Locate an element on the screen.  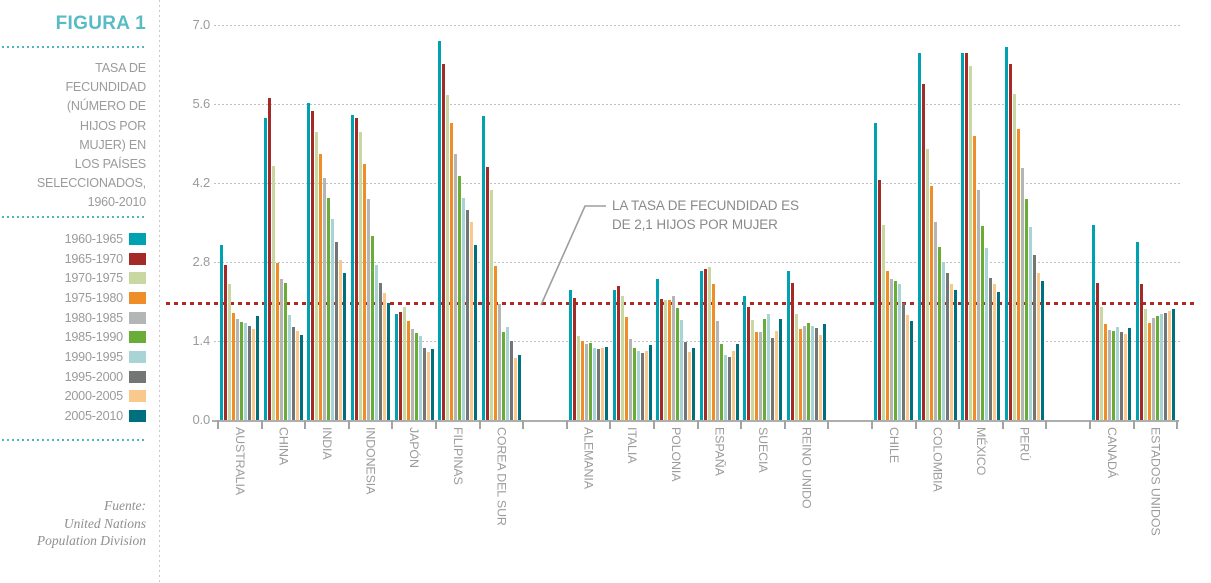
bar-group-espa-a is located at coordinates (720, 222).